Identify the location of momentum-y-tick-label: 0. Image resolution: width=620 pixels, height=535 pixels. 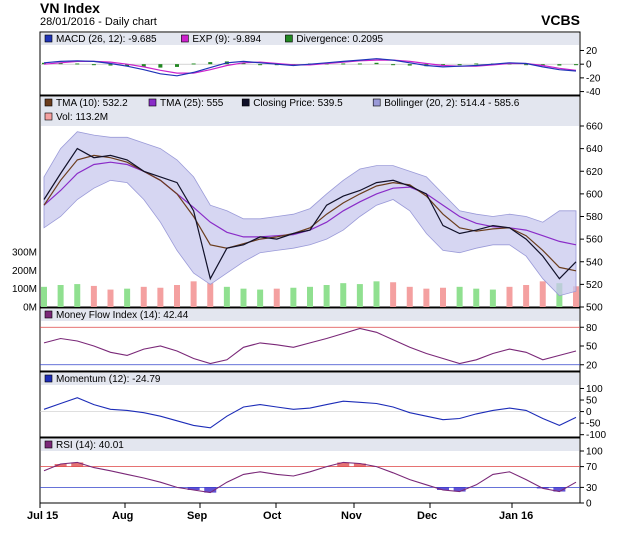
(589, 412).